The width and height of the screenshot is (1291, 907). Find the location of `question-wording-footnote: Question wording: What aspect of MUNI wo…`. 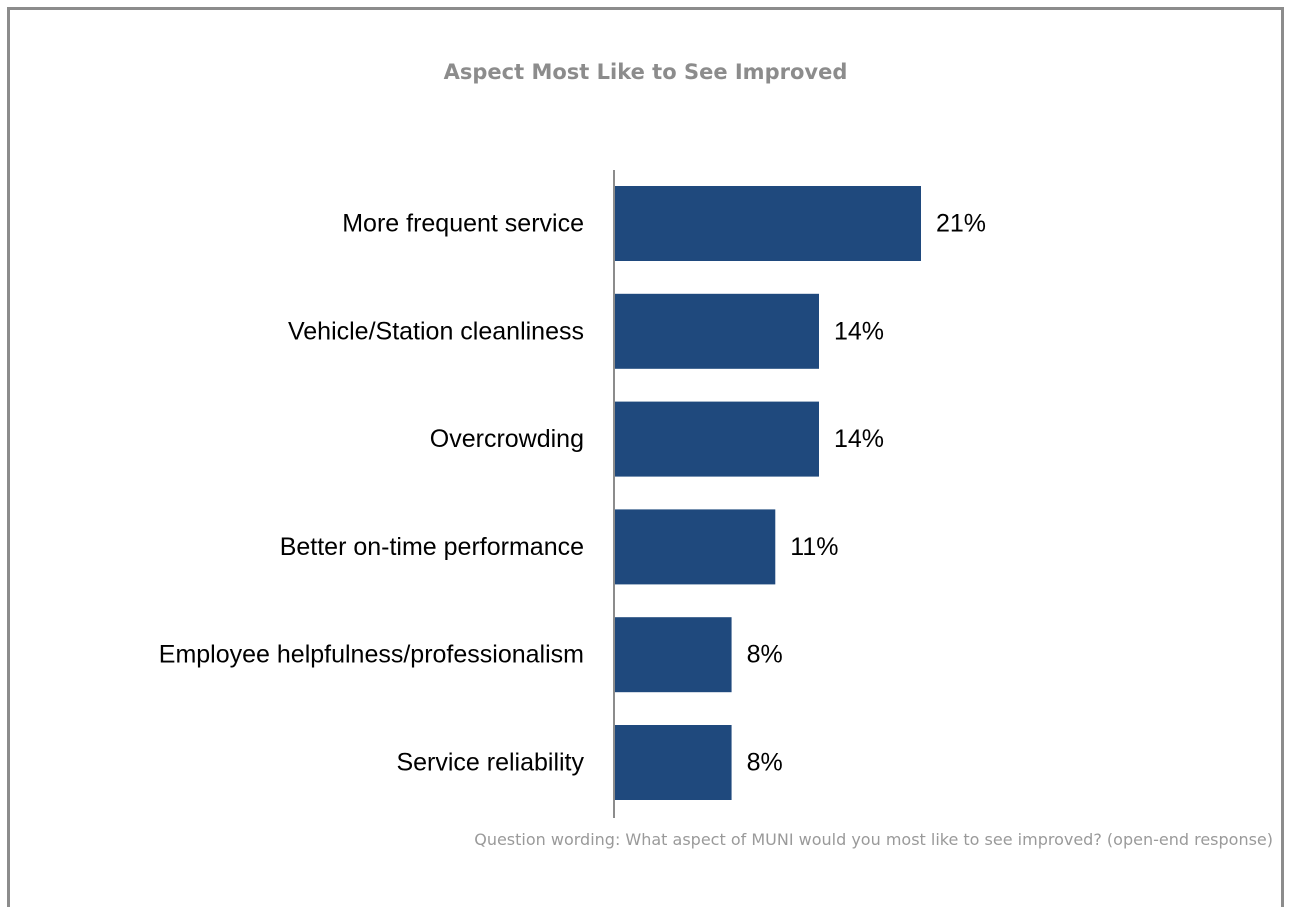

question-wording-footnote: Question wording: What aspect of MUNI wo… is located at coordinates (873, 839).